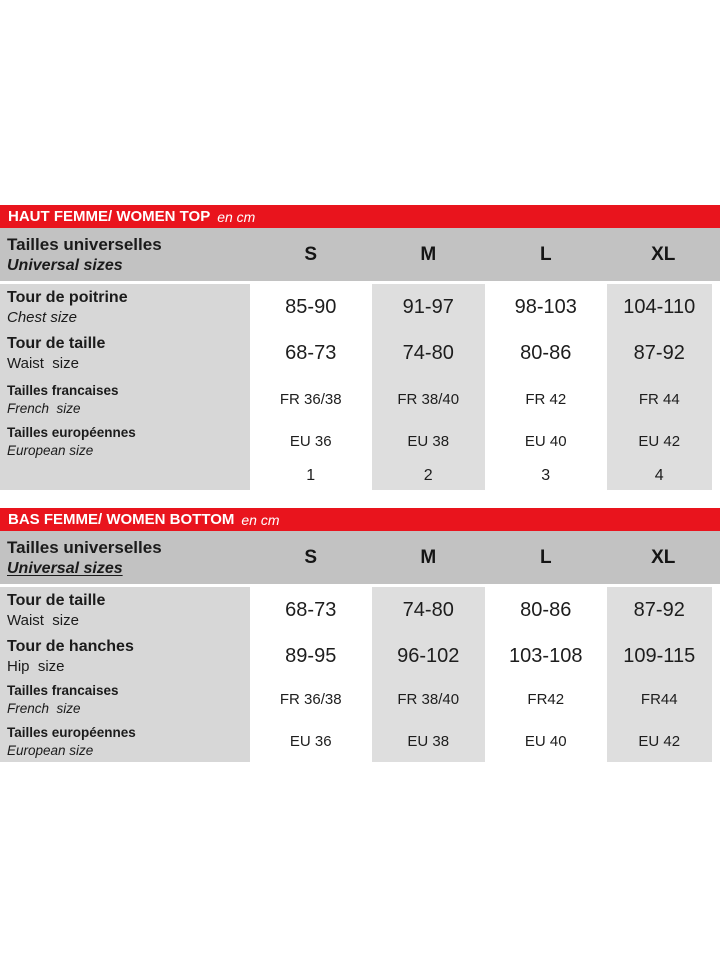 The height and width of the screenshot is (960, 720). Describe the element at coordinates (42, 317) in the screenshot. I see `row-label-en: Chest size` at that location.